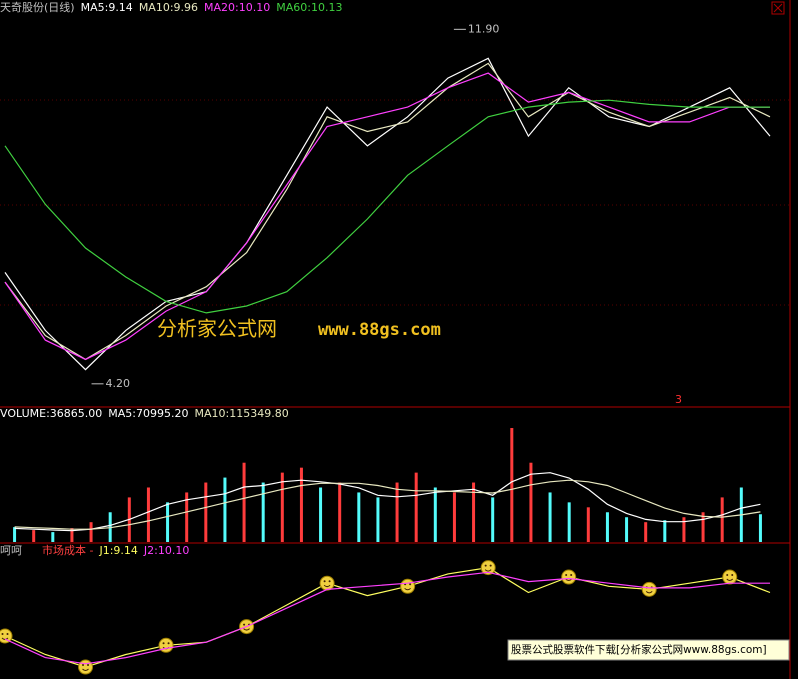  I want to click on marker: 3, so click(678, 399).